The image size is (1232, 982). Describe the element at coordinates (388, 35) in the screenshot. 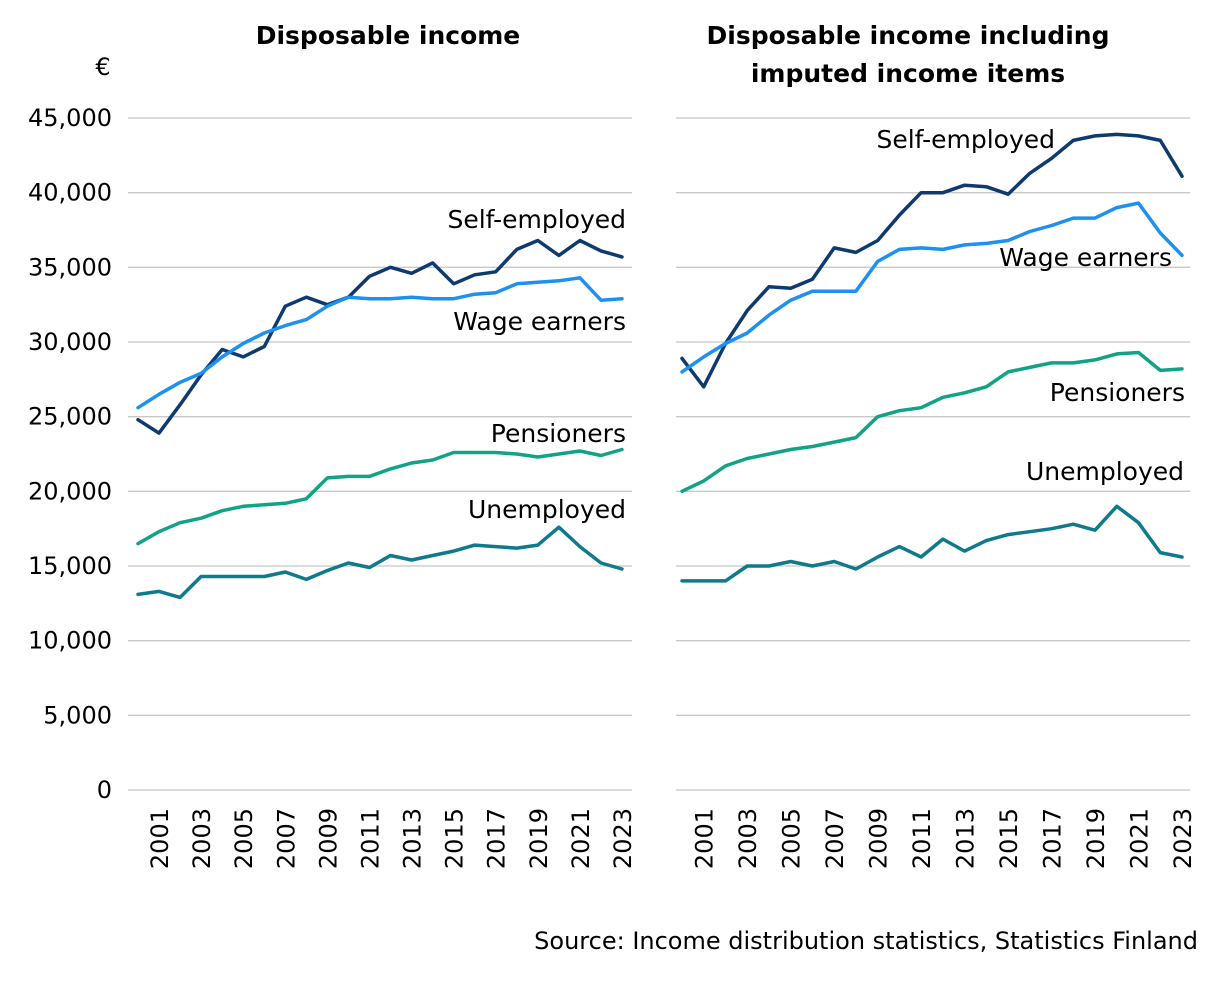

I see `panel-title-disposable-income: Disposable income` at that location.